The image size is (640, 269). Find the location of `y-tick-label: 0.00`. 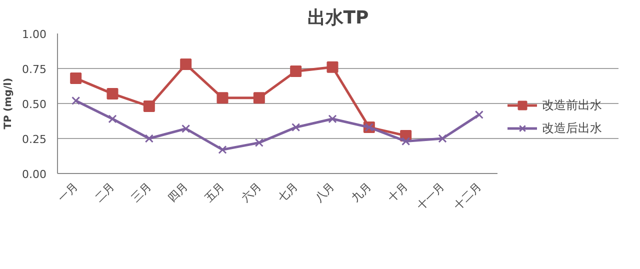

y-tick-label: 0.00 is located at coordinates (34, 174).